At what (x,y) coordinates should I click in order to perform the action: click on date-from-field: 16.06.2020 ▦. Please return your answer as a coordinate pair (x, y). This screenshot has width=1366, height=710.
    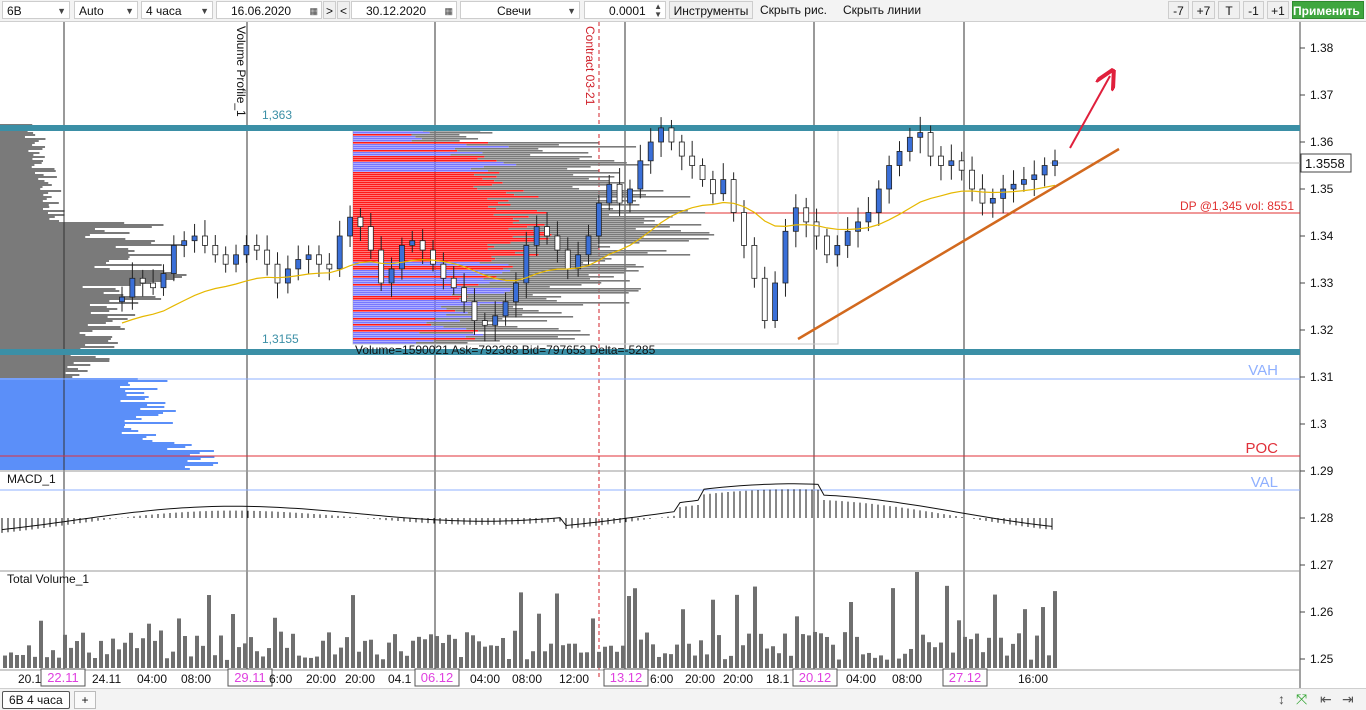
    Looking at the image, I should click on (269, 10).